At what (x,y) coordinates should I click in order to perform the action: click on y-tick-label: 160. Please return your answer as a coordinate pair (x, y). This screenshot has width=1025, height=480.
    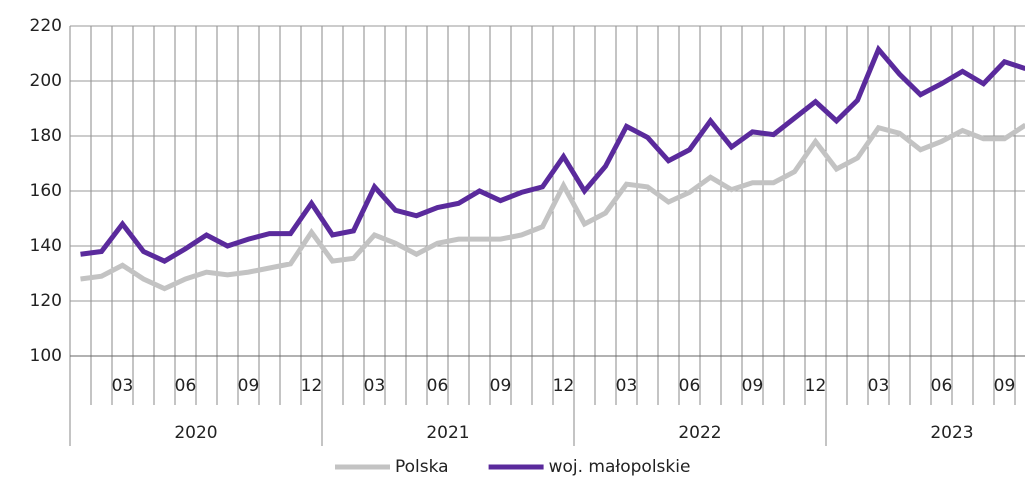
    Looking at the image, I should click on (46, 191).